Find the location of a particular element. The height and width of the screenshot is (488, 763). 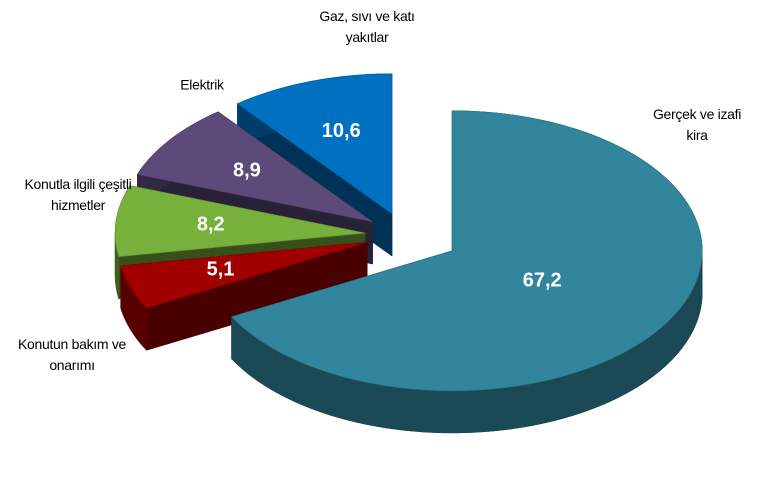

category-label: Gerçek ve izafi kira is located at coordinates (697, 124).